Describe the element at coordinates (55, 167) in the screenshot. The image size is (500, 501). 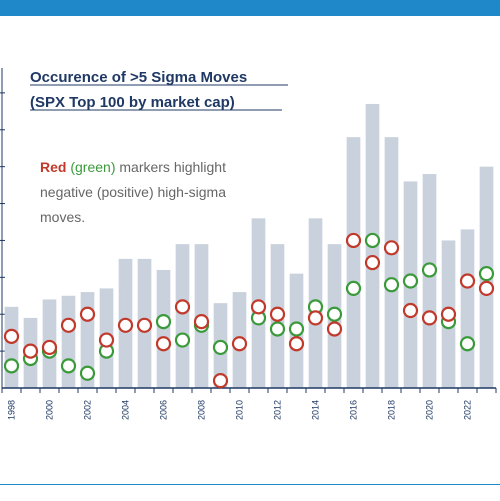
I see `annotation-red-word: Red` at that location.